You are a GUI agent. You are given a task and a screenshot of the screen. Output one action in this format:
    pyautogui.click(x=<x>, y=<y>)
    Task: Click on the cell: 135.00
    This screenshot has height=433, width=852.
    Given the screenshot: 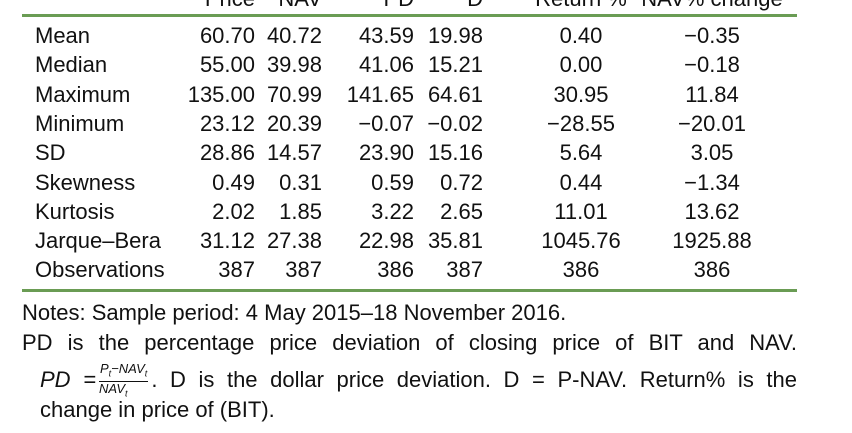 What is the action you would take?
    pyautogui.click(x=221, y=94)
    